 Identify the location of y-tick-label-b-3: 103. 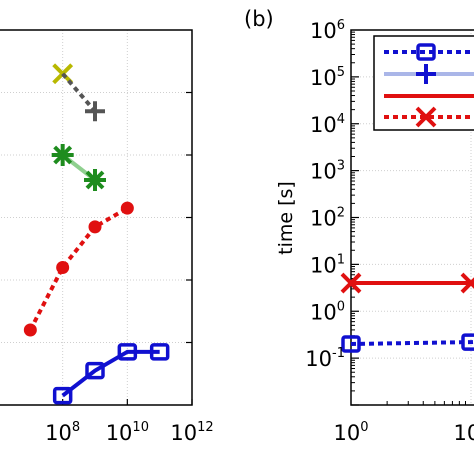
(327, 171).